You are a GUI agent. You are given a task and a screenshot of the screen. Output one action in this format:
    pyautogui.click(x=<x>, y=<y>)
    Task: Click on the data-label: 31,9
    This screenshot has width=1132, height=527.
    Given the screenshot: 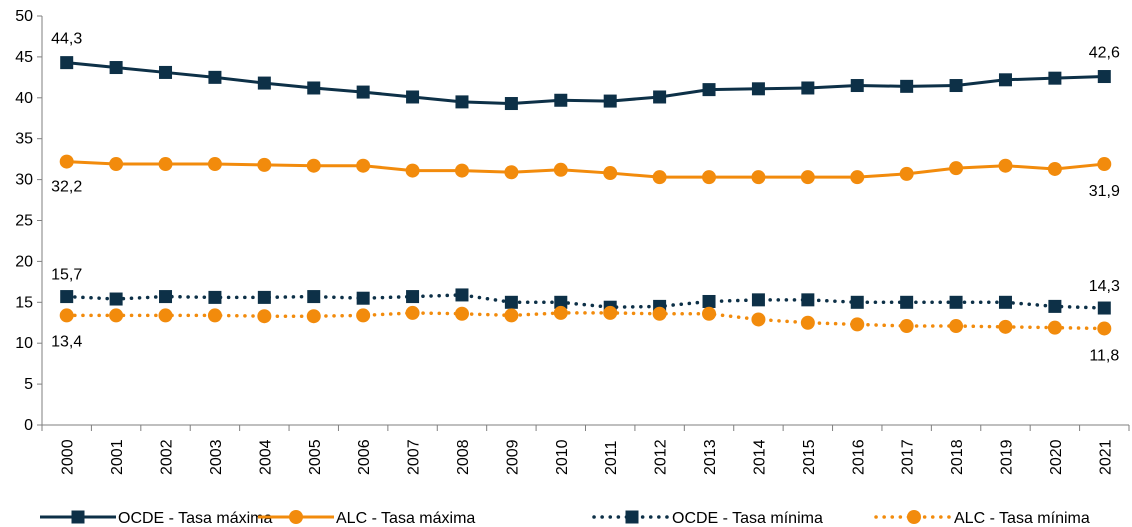 What is the action you would take?
    pyautogui.click(x=1104, y=191)
    